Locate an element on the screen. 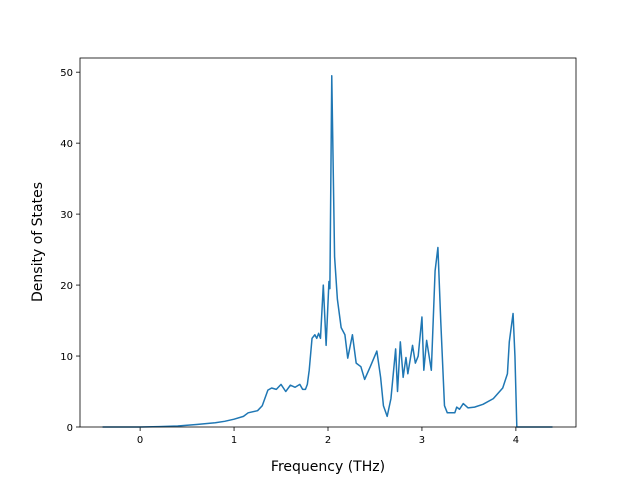  x-tick-label: 0 is located at coordinates (140, 440).